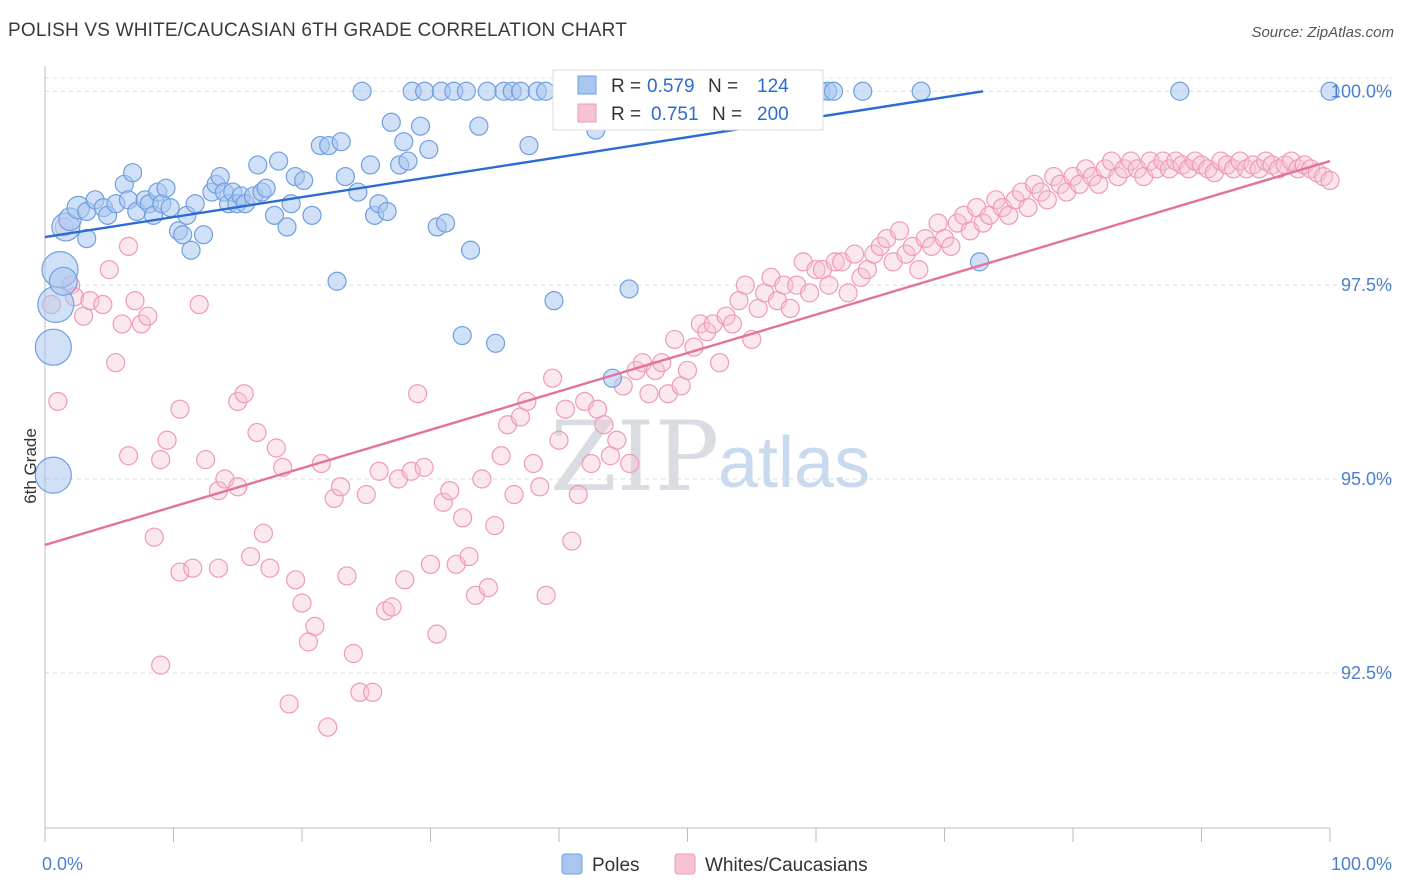 The height and width of the screenshot is (892, 1406). What do you see at coordinates (572, 864) in the screenshot?
I see `legend-swatch-poles` at bounding box center [572, 864].